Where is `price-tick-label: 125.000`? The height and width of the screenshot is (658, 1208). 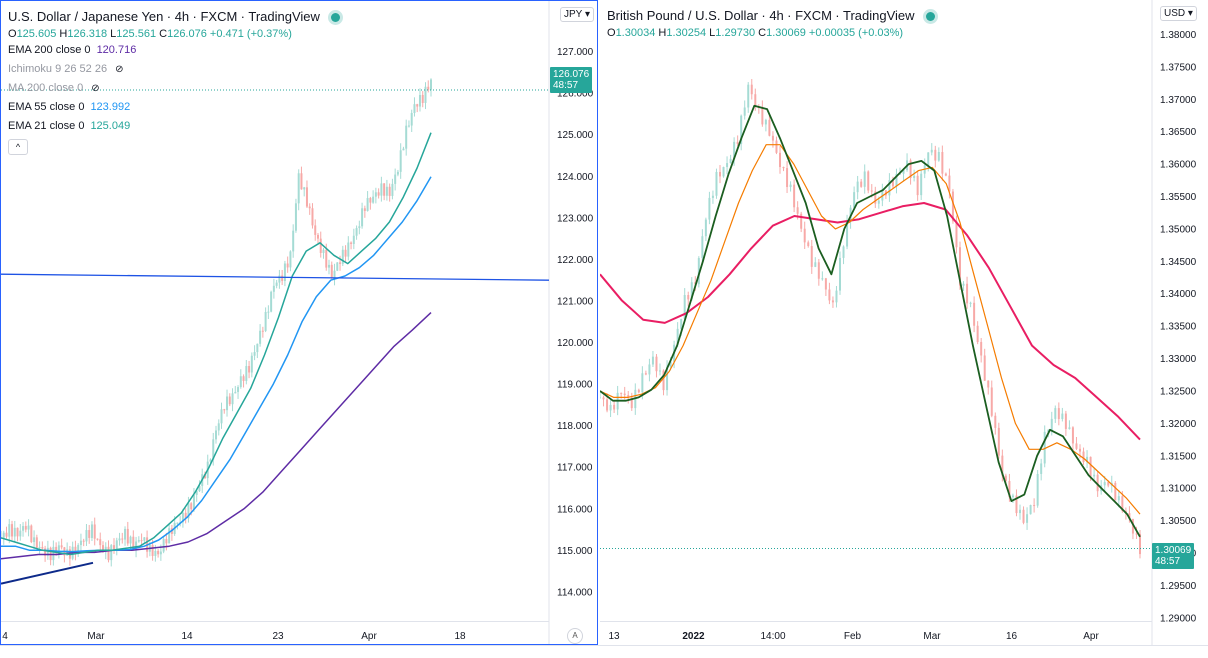
price-tick-label: 125.000 is located at coordinates (575, 135).